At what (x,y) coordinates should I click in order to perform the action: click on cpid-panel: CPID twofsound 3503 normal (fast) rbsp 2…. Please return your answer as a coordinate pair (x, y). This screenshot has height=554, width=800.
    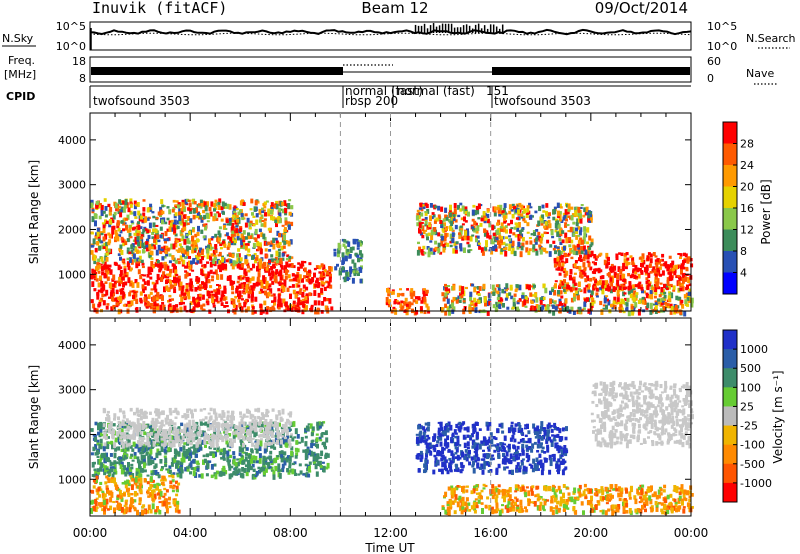
    Looking at the image, I should click on (348, 96).